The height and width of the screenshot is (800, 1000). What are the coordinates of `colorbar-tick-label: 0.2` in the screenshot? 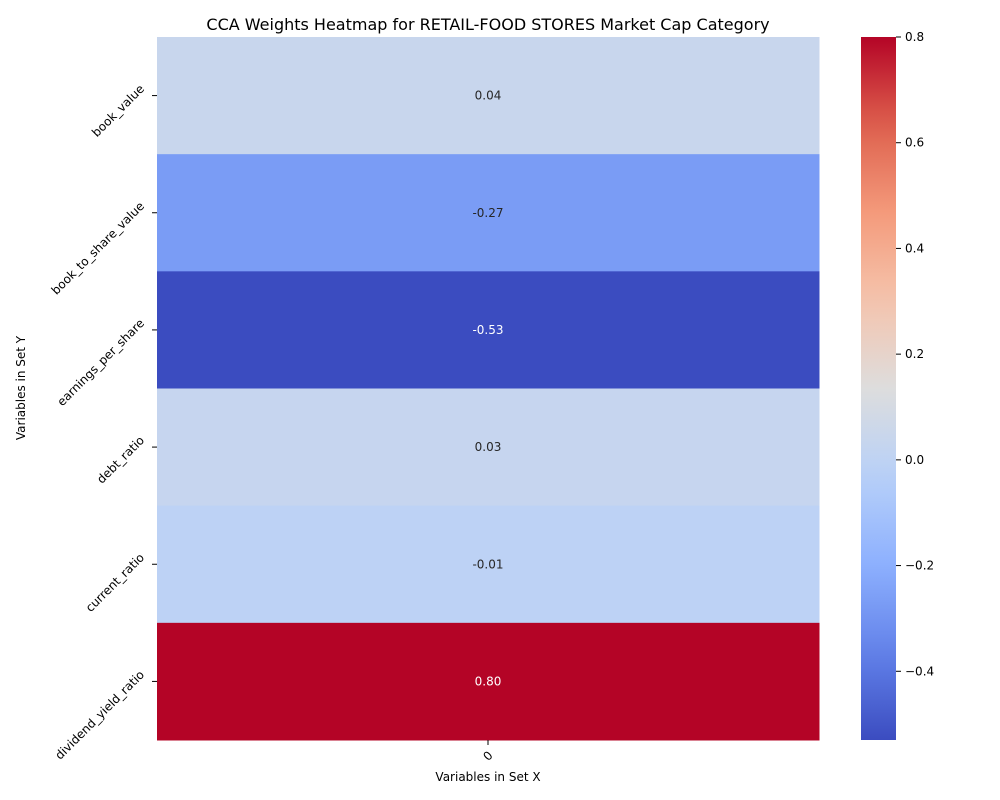 It's located at (914, 354).